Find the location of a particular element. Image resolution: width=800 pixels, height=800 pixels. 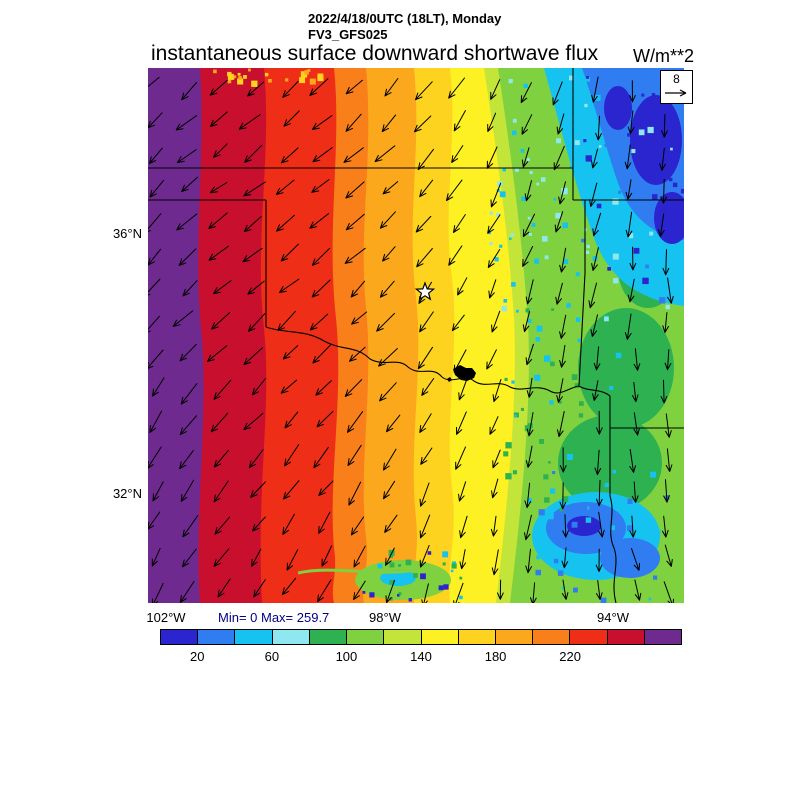

lat-tick-32n: 32°N is located at coordinates (127, 493).